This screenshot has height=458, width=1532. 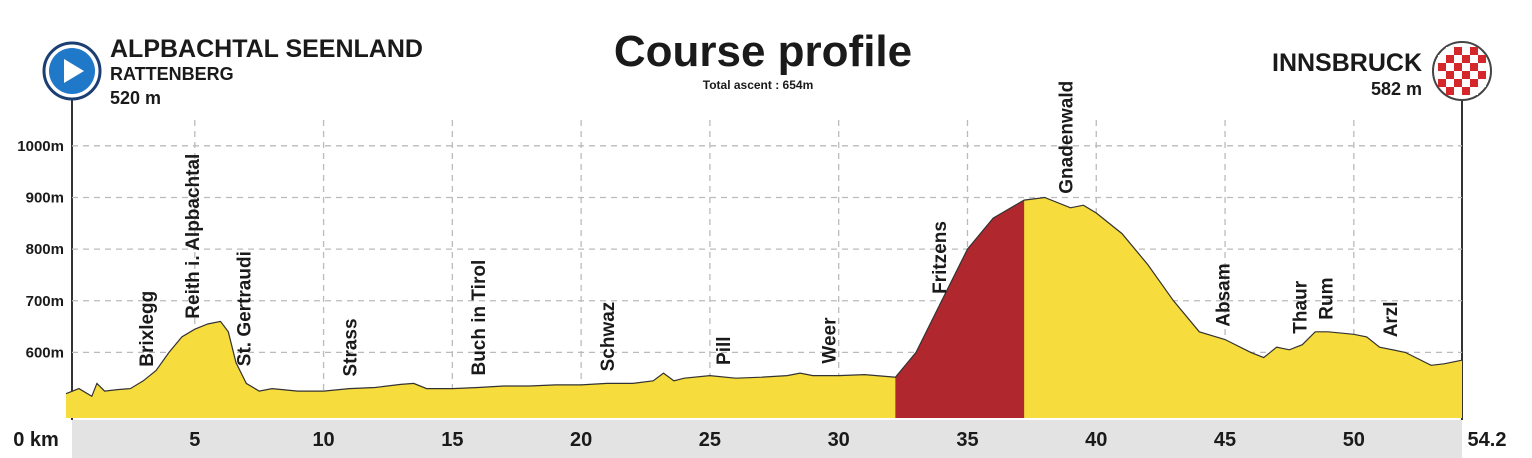 I want to click on x-tick-label: 54.2, so click(x=1487, y=440).